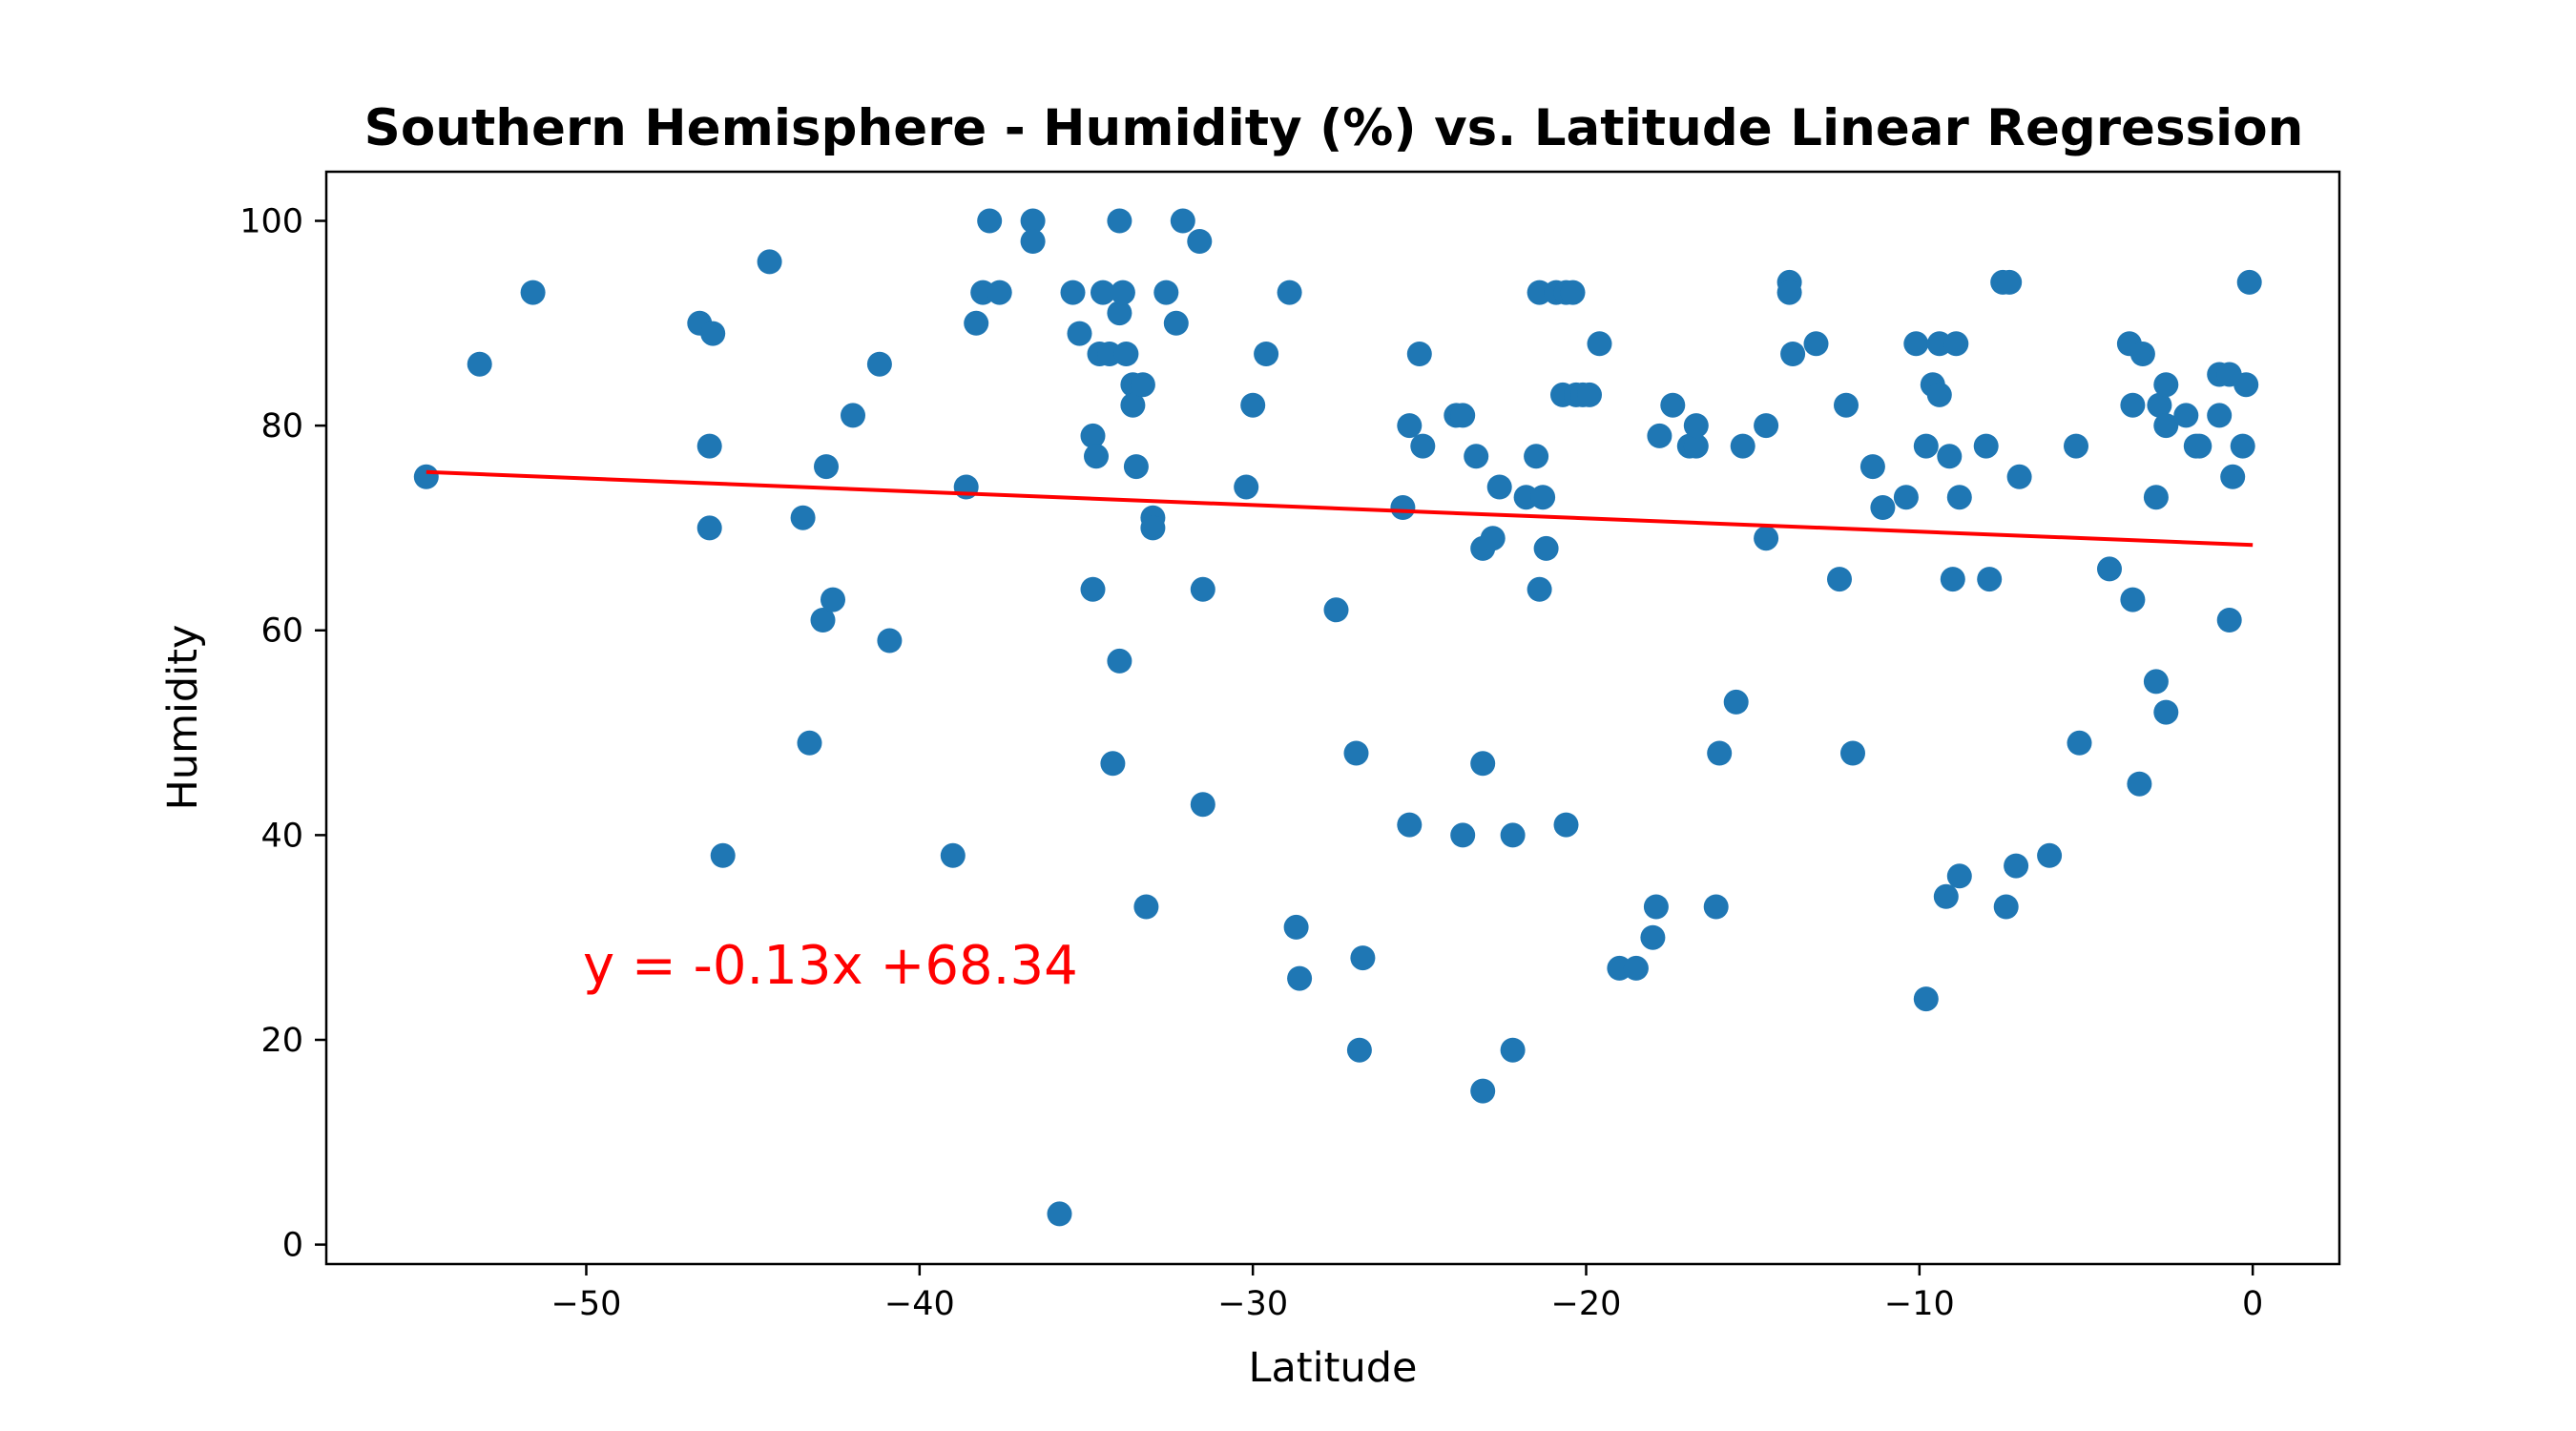 The height and width of the screenshot is (1431, 2576). Describe the element at coordinates (830, 966) in the screenshot. I see `regression-equation: y = -0.13x +68.34` at that location.